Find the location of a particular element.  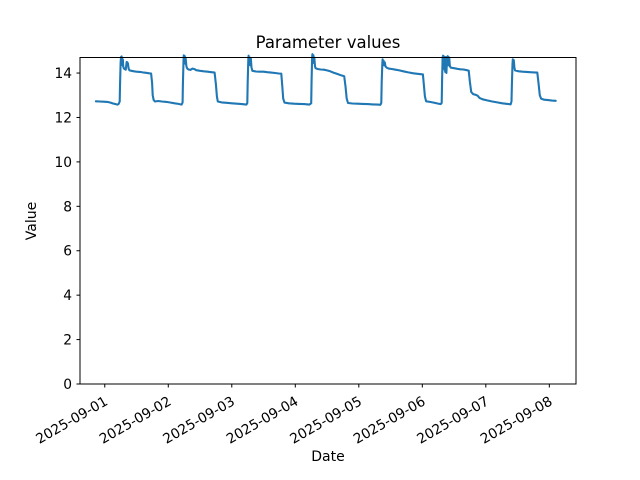

y-tick-label: 8 is located at coordinates (67, 207).